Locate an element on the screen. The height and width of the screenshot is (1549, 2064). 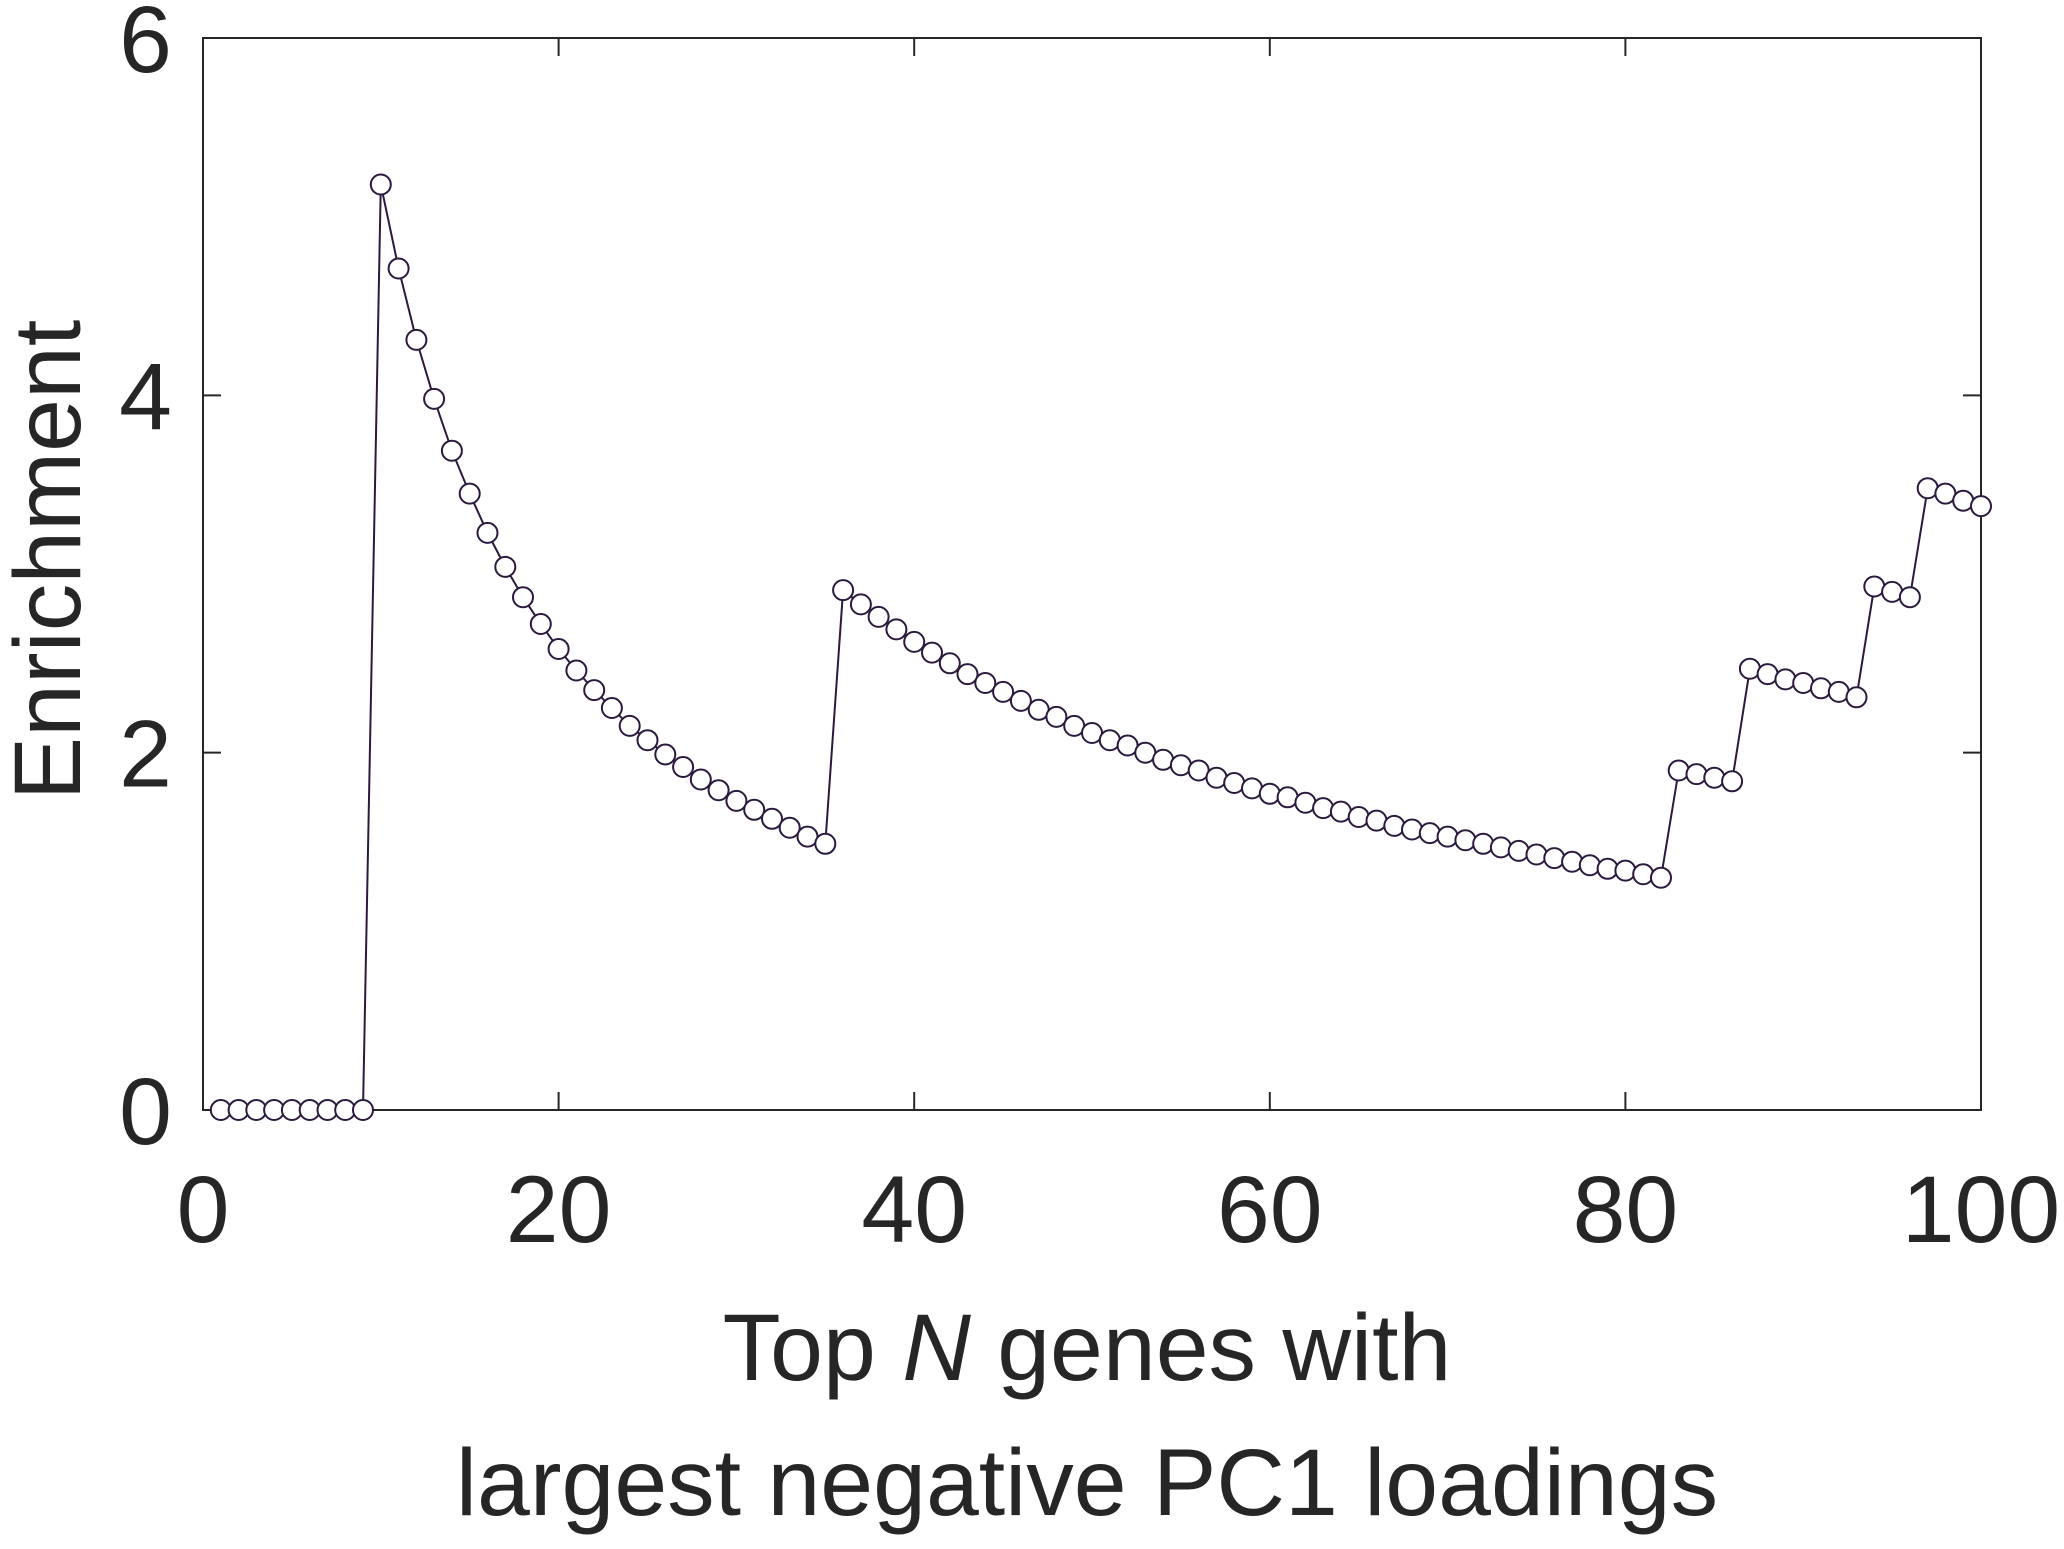
y-tick-label: 0 is located at coordinates (145, 1112).